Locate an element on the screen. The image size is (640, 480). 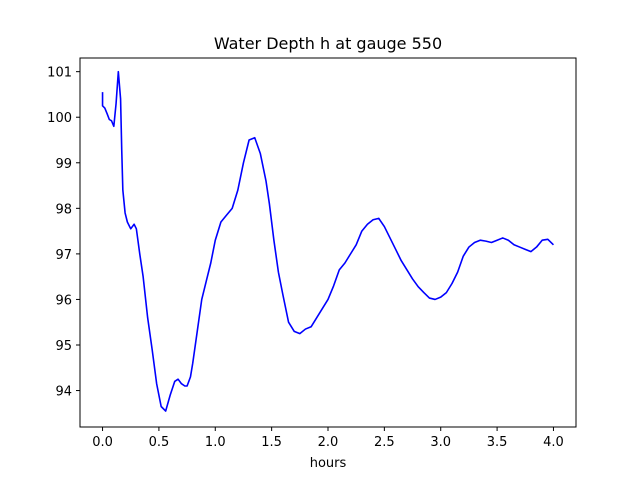
x-tick-label: 4.0 is located at coordinates (553, 442).